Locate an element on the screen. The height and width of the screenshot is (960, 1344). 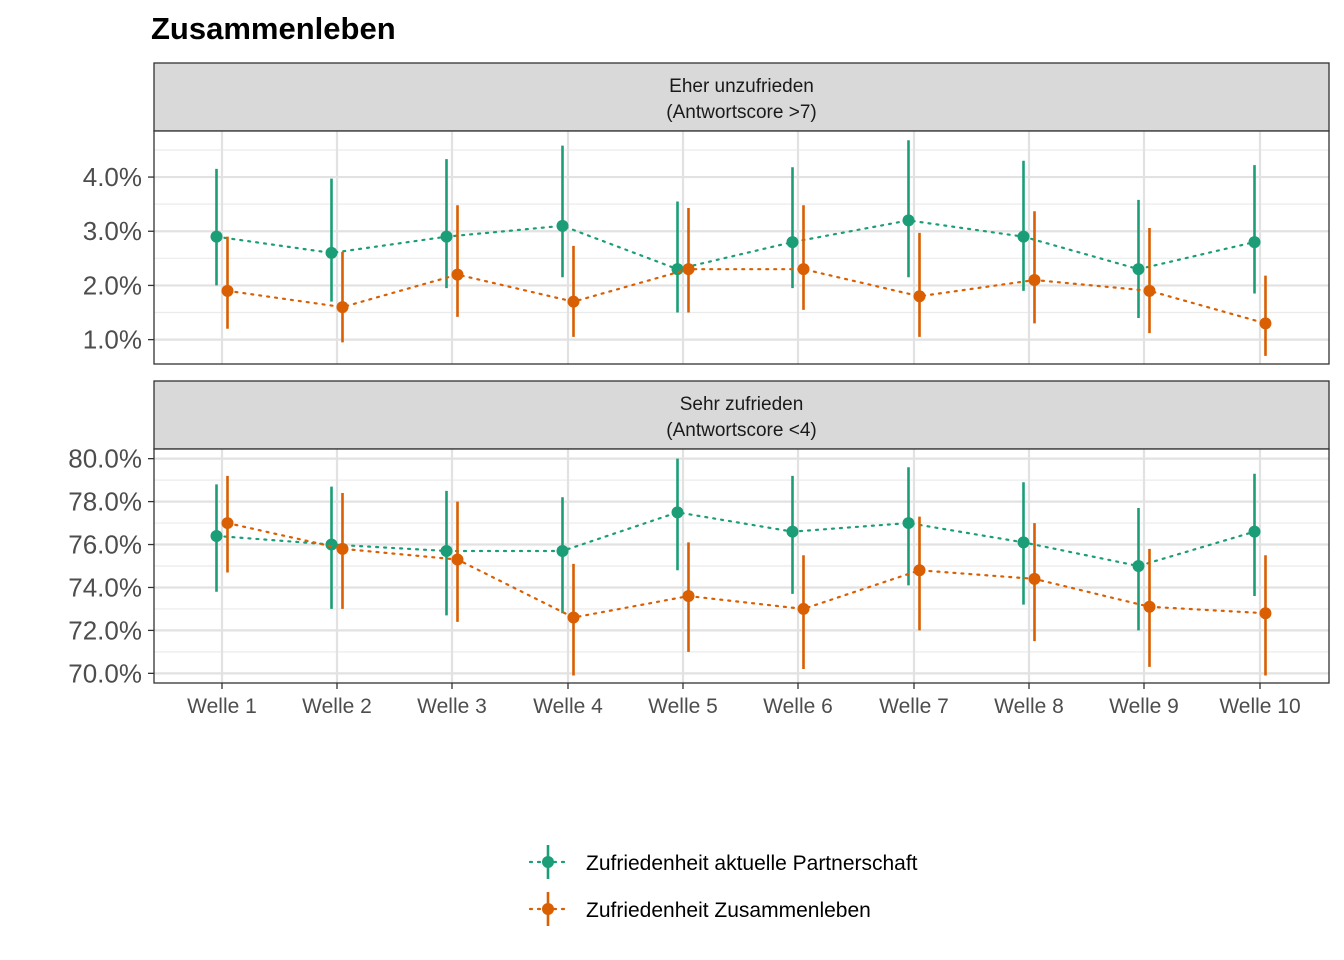
facet-strip-label: Sehr zufrieden is located at coordinates (742, 404).